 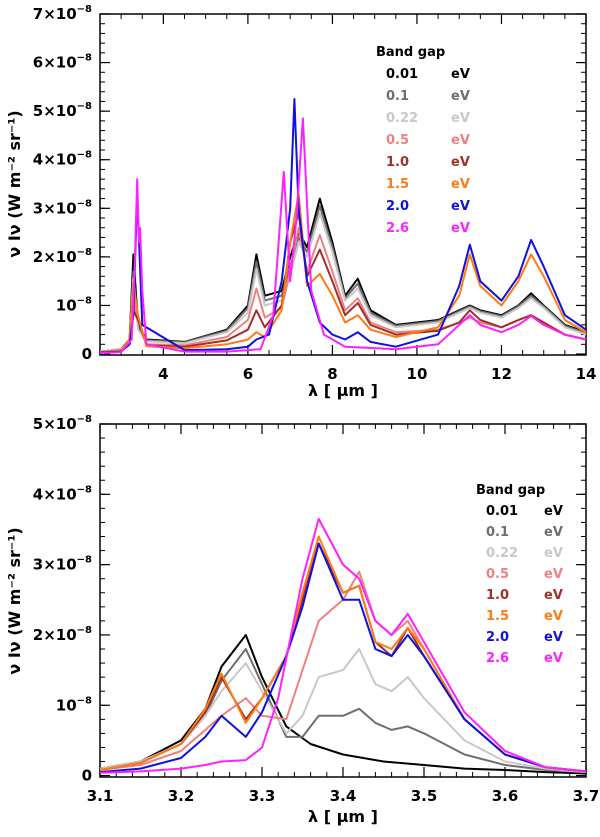 I want to click on x-tick-label: 6, so click(x=248, y=374).